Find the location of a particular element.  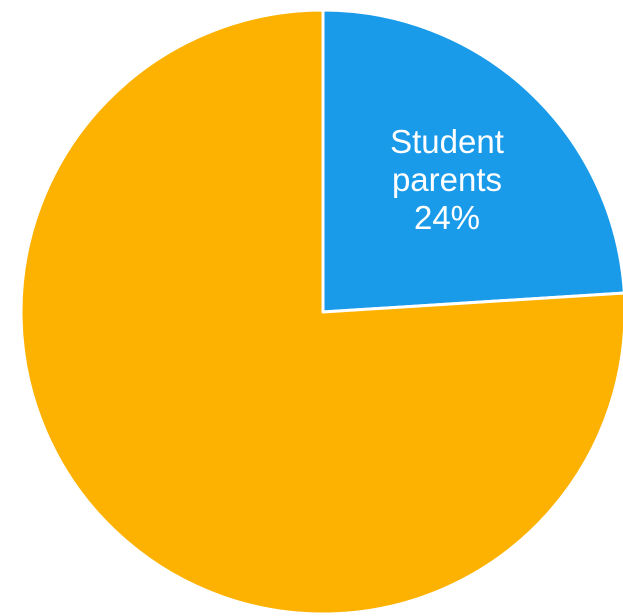

slice-label-line-0-1: parents is located at coordinates (447, 179).